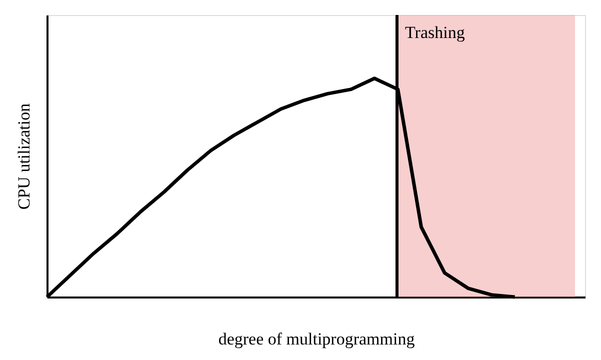 The width and height of the screenshot is (601, 360). I want to click on text: Trashing, so click(435, 32).